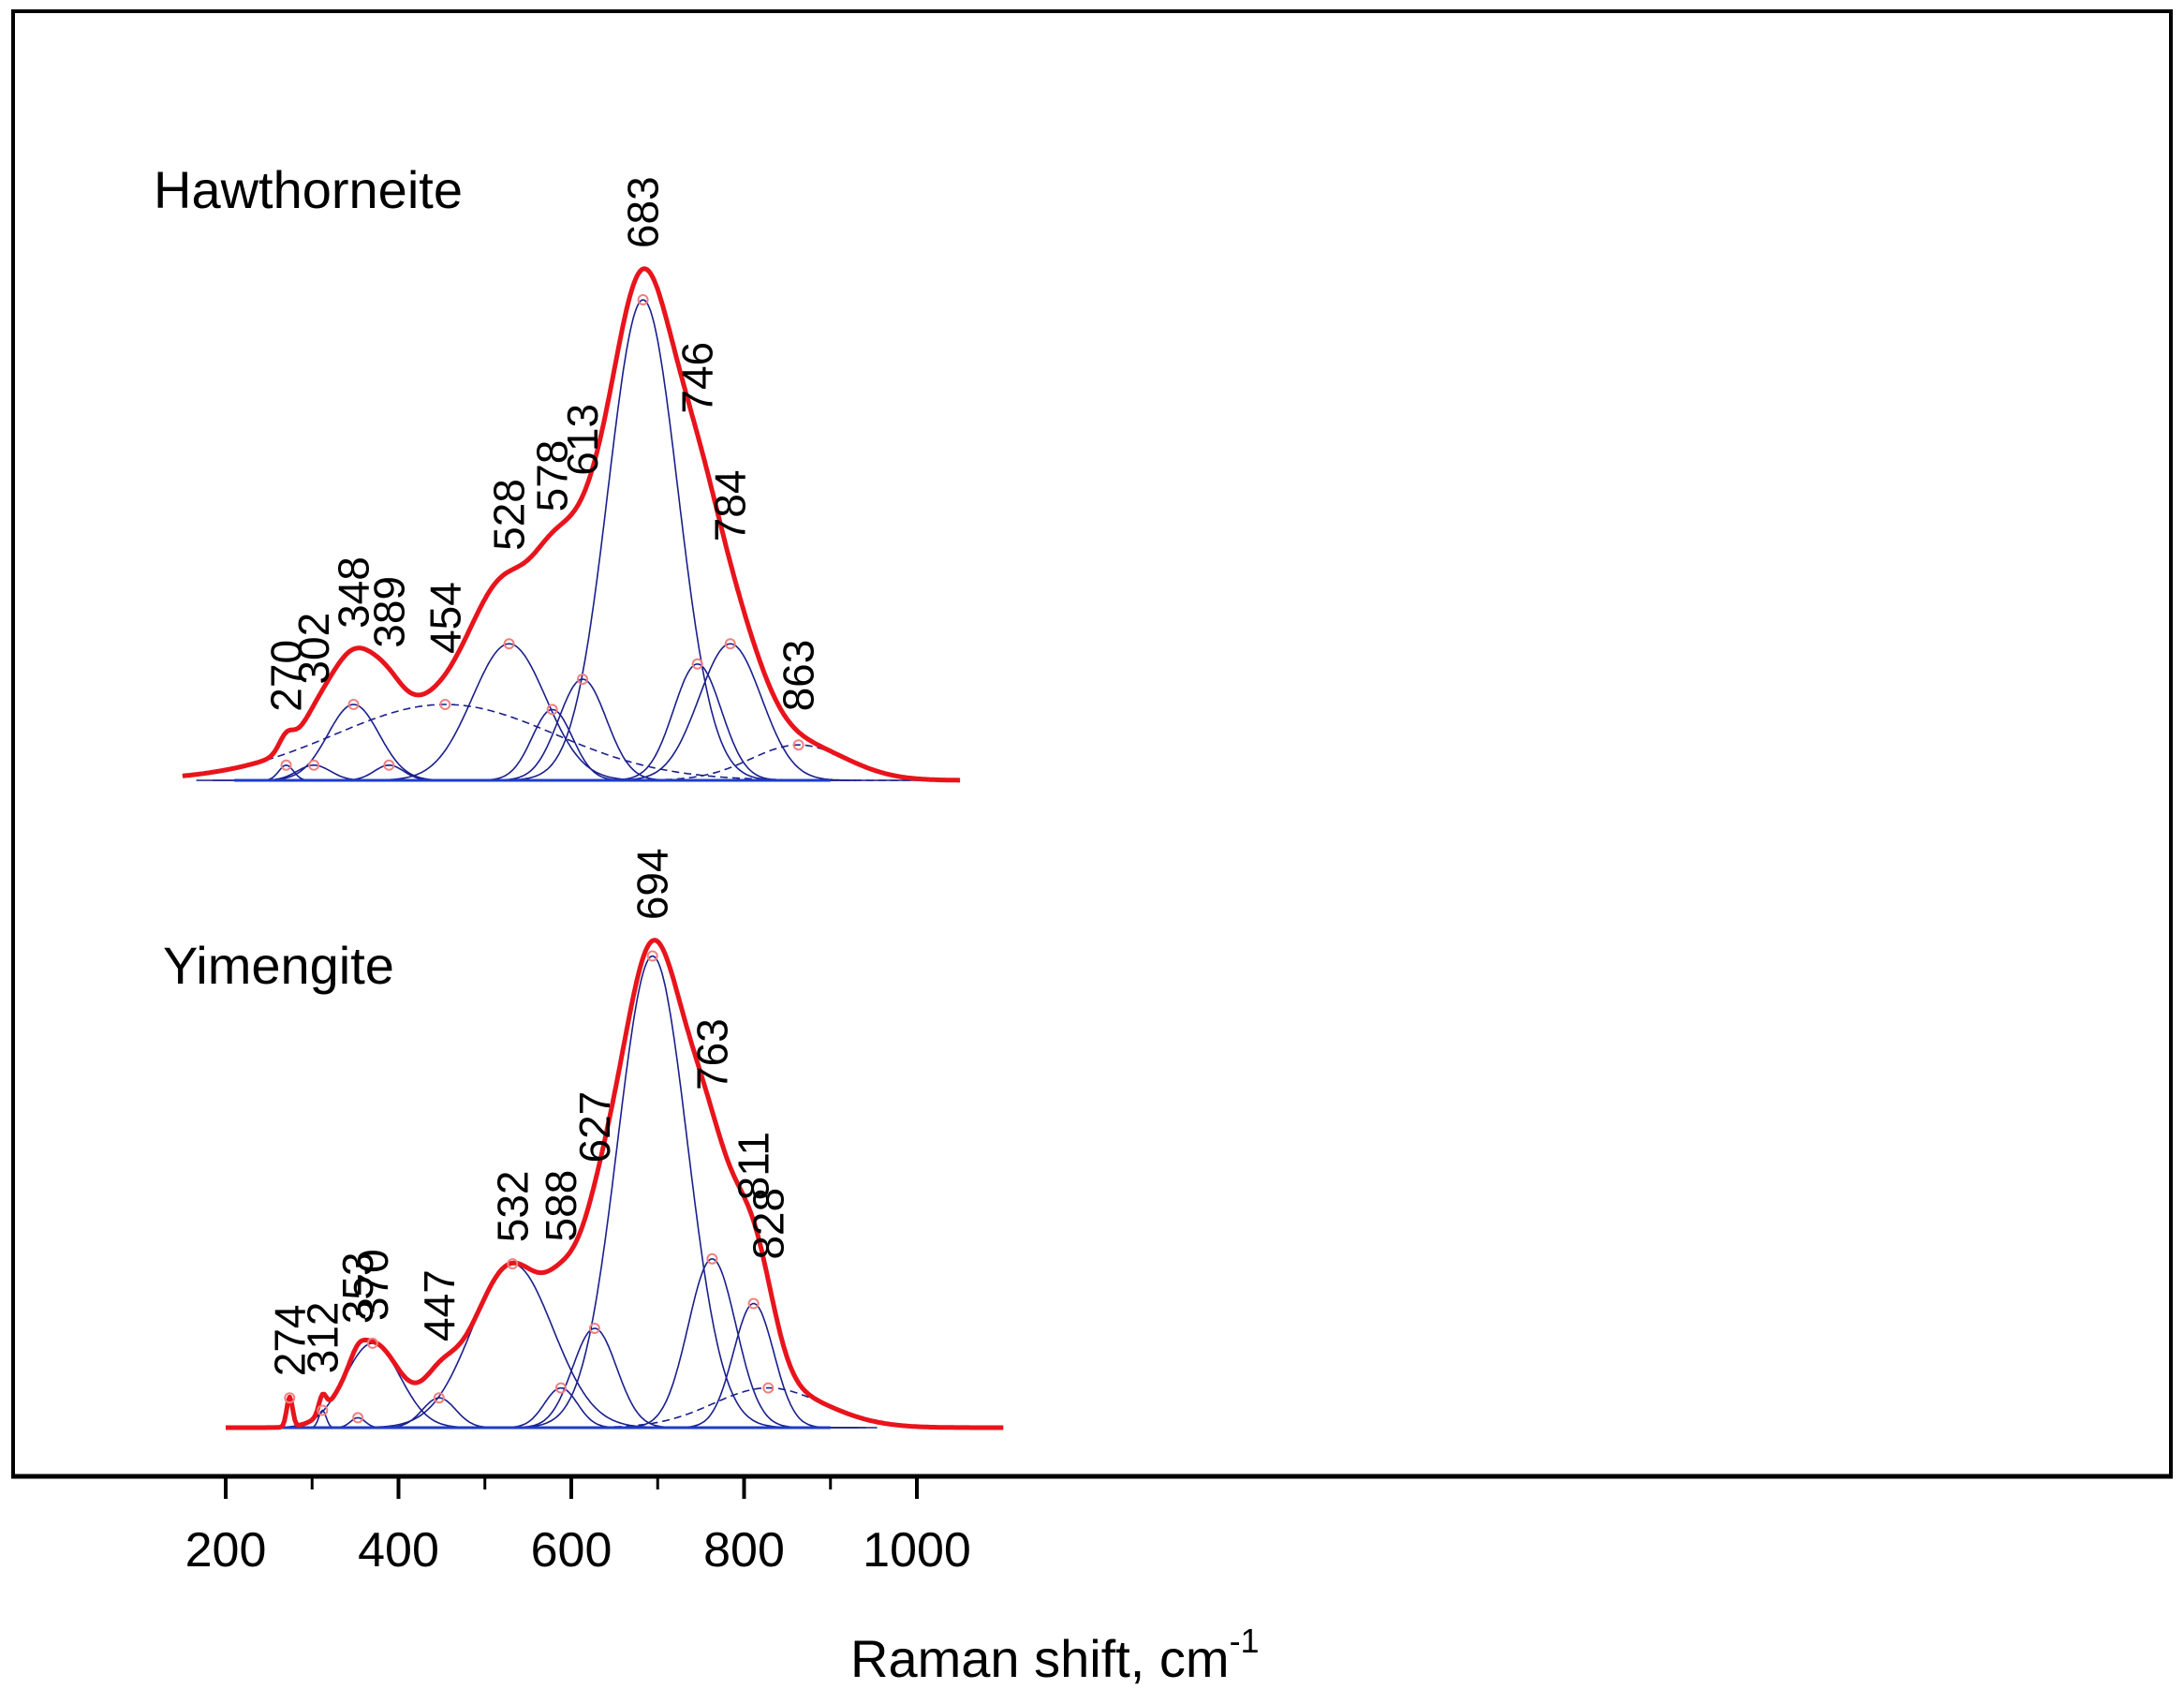  What do you see at coordinates (372, 1285) in the screenshot?
I see `peak-label: 370` at bounding box center [372, 1285].